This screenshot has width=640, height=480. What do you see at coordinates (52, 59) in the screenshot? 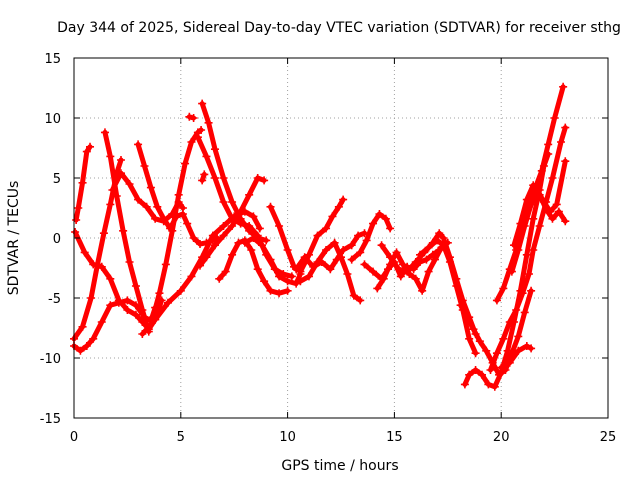
I see `y-tick-label: 15` at bounding box center [52, 59].